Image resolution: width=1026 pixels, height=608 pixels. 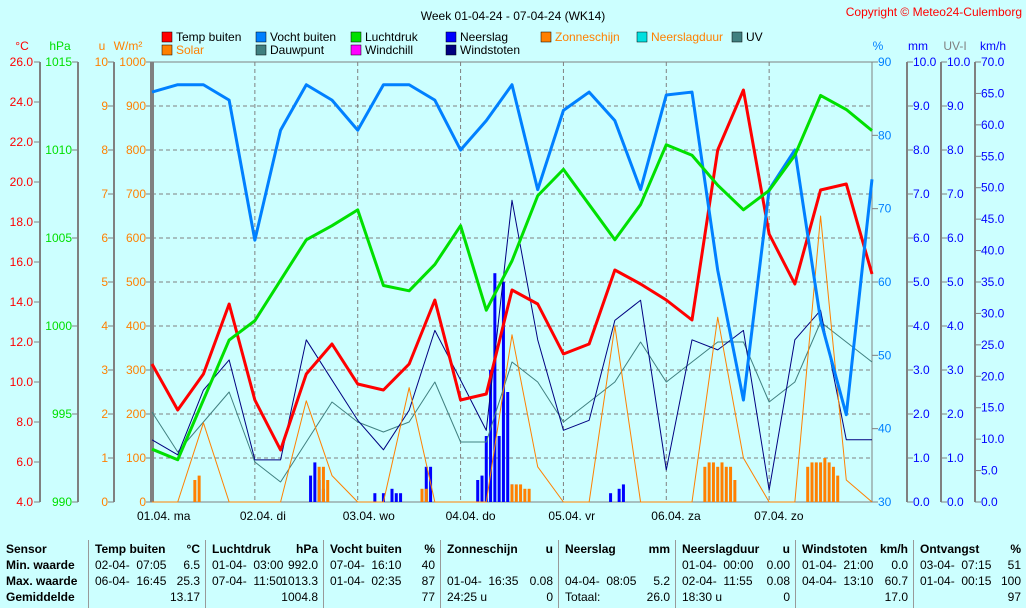 I want to click on axis-tick-label-temp: 14.0, so click(x=22, y=302).